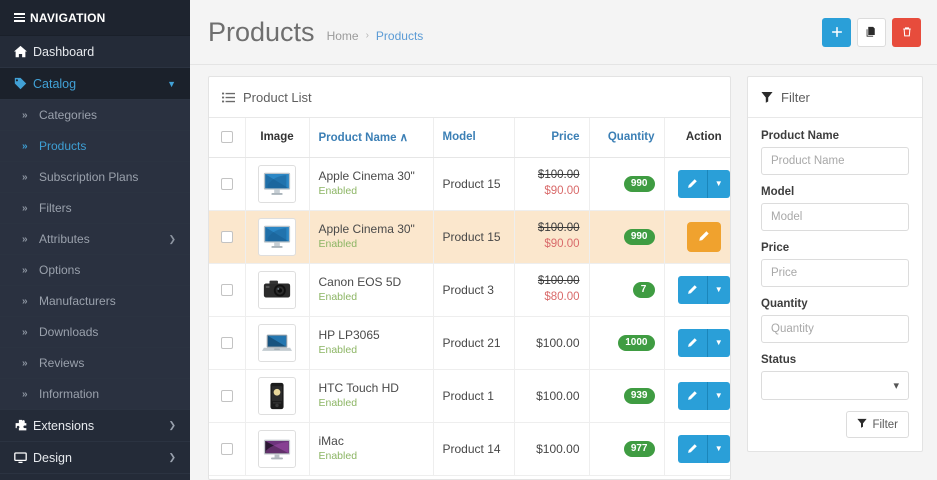 The height and width of the screenshot is (480, 937). I want to click on sidebar-item-reviews: » Reviews, so click(95, 363).